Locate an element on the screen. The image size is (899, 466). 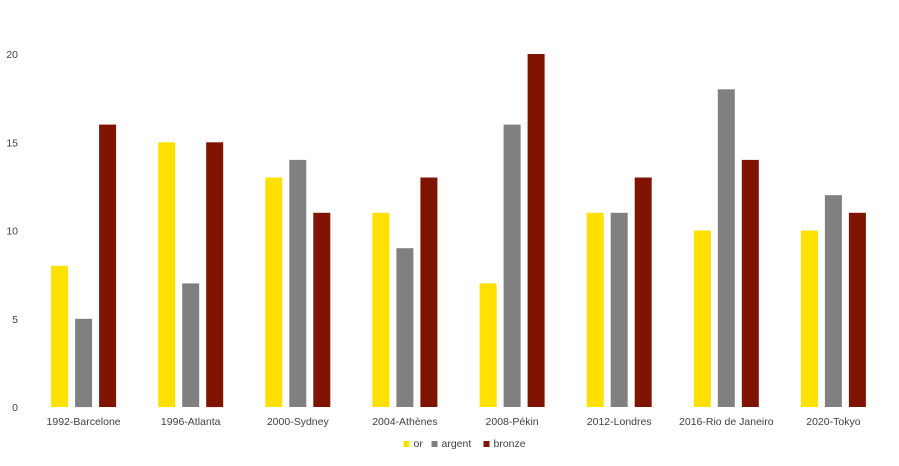
x-tick-label: 1992-Barcelone is located at coordinates (84, 422).